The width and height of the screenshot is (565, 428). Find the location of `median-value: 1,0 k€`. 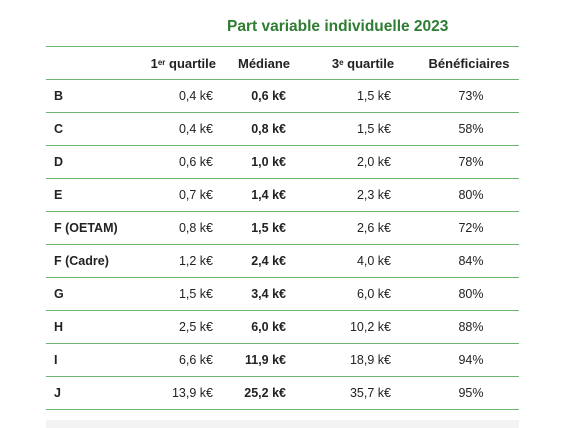

median-value: 1,0 k€ is located at coordinates (268, 162).